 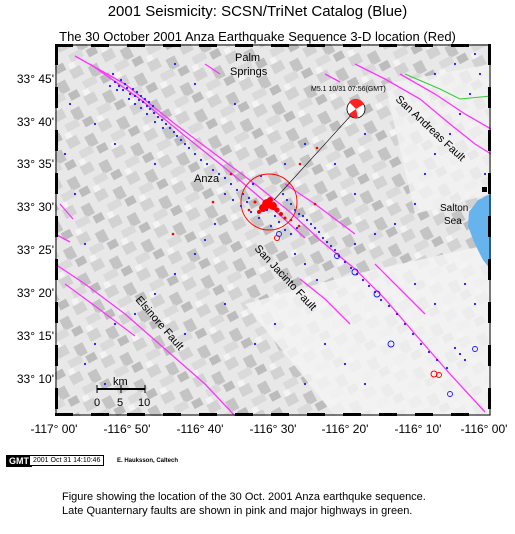 What do you see at coordinates (249, 72) in the screenshot?
I see `palm-springs-label-line2: Springs` at bounding box center [249, 72].